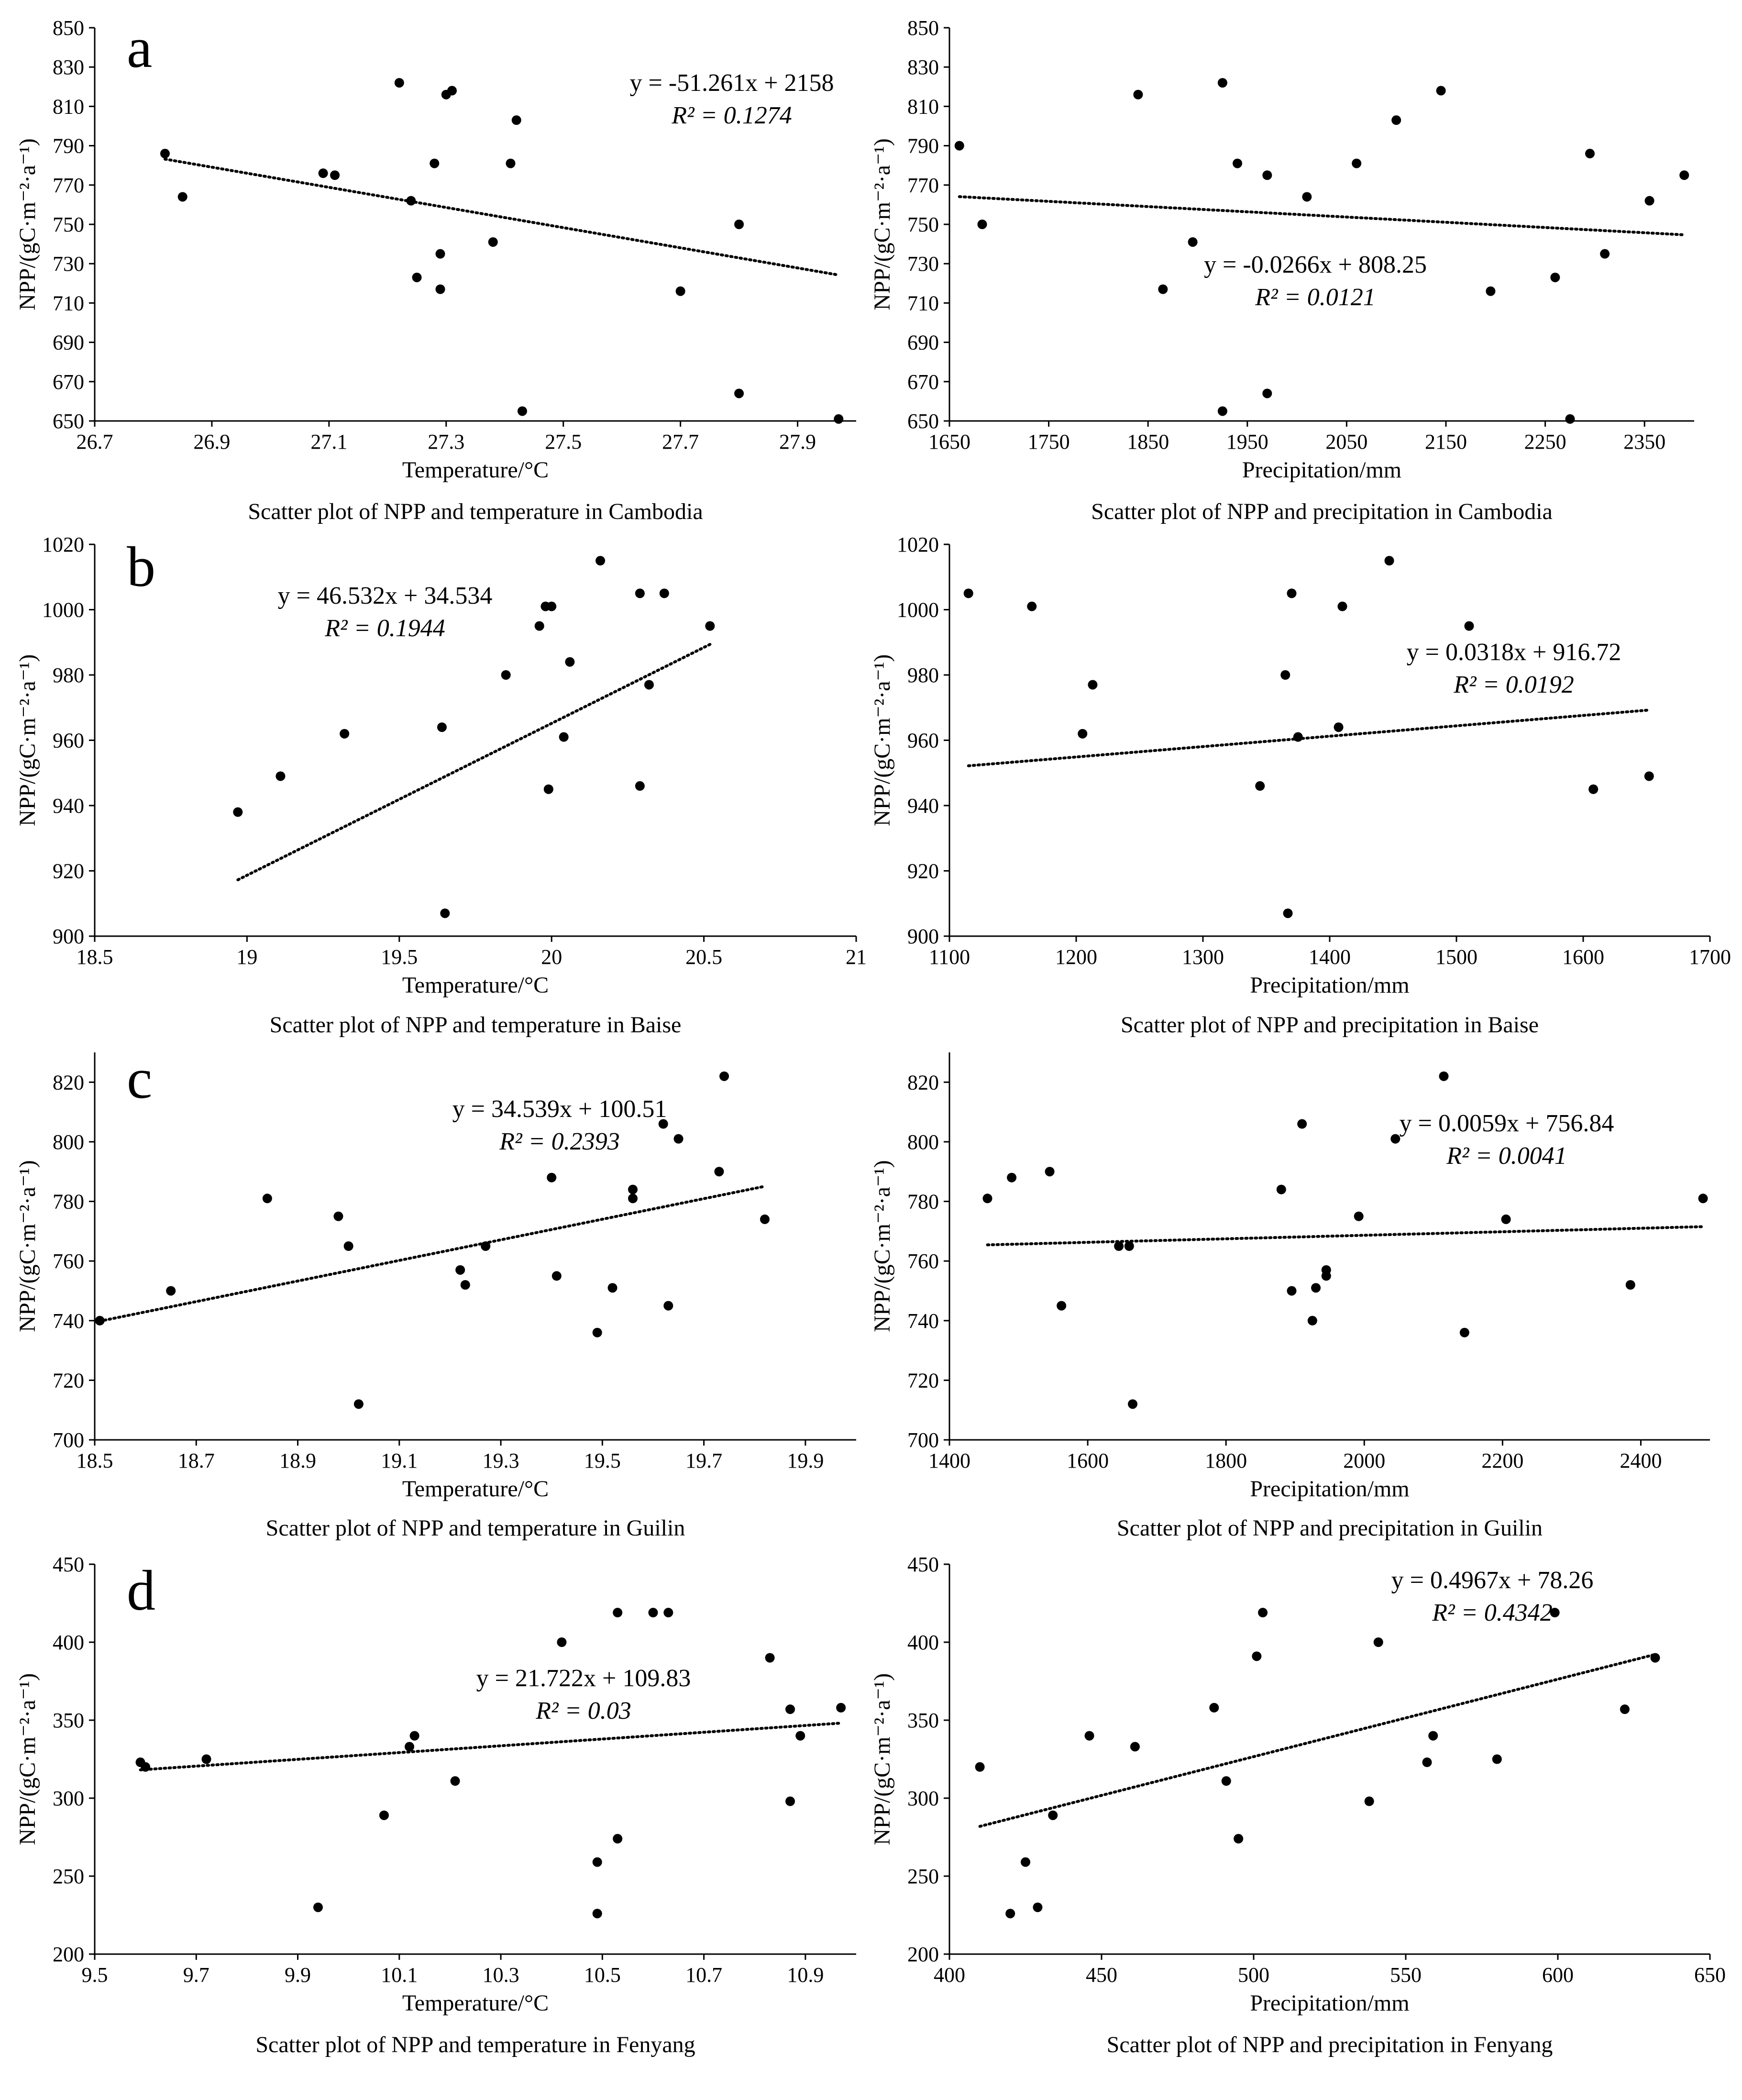 This screenshot has height=2100, width=1742. Describe the element at coordinates (384, 629) in the screenshot. I see `r-squared-label: R² = 0.1944` at that location.